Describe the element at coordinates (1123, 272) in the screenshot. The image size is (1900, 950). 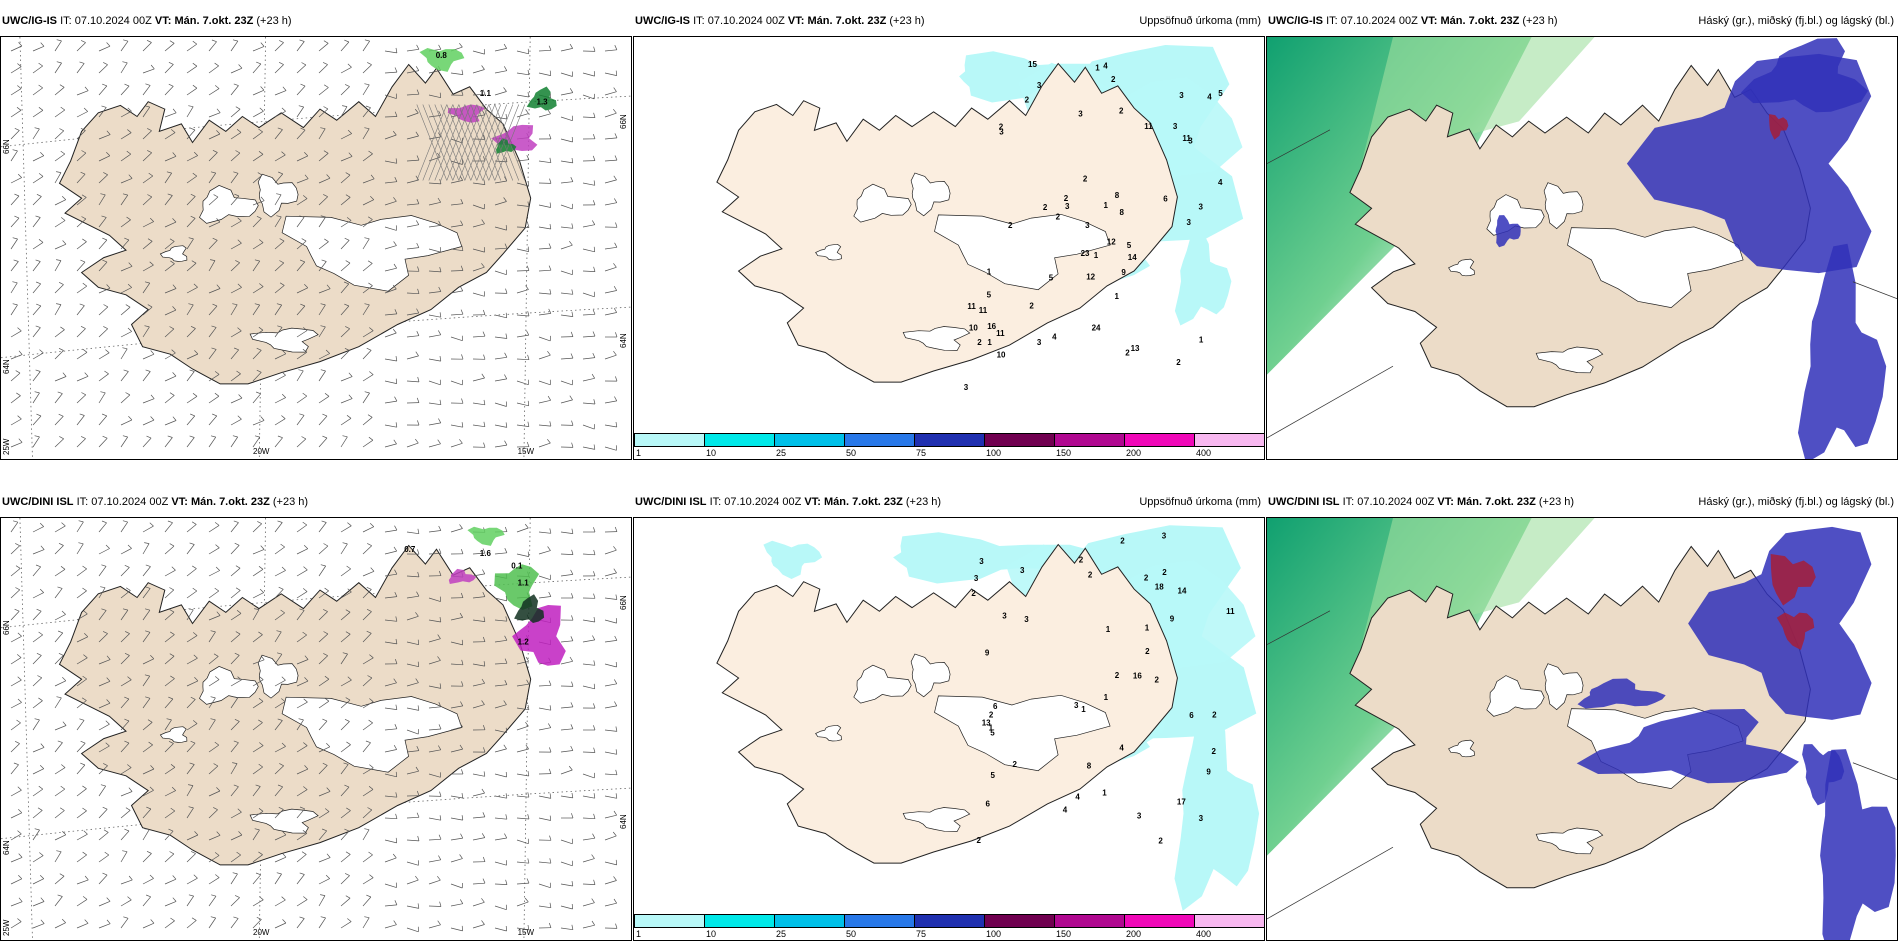
I see `precip-value: 9` at that location.